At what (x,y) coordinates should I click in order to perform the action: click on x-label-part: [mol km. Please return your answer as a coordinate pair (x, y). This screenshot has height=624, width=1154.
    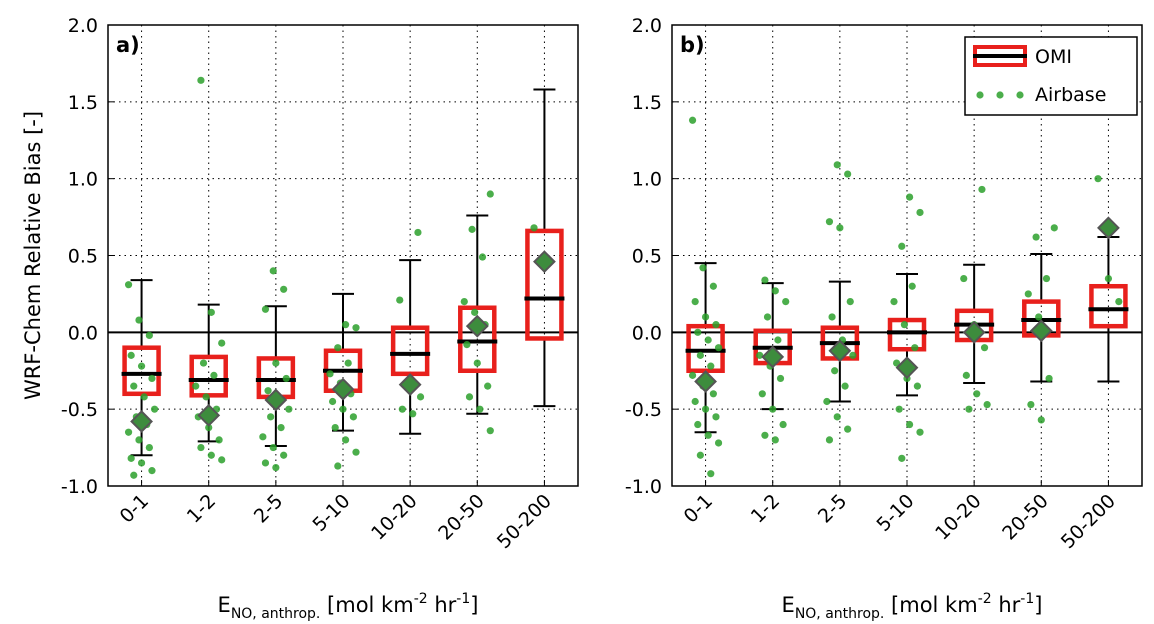
    Looking at the image, I should click on (366, 605).